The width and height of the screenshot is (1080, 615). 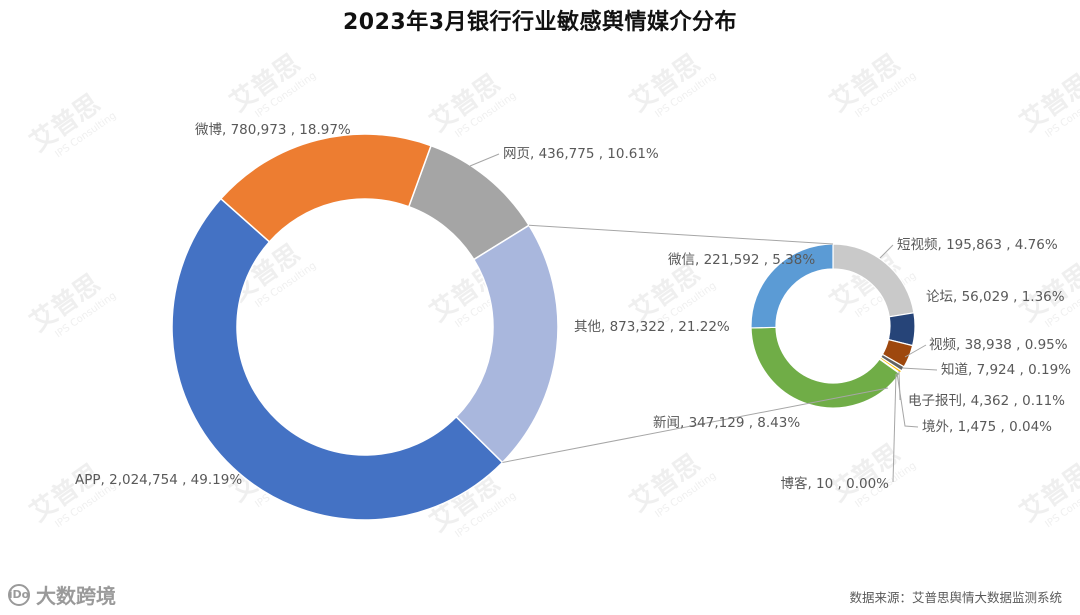 I want to click on data-label-知道: 知道, 7,924 , 0.19%, so click(x=1006, y=369).